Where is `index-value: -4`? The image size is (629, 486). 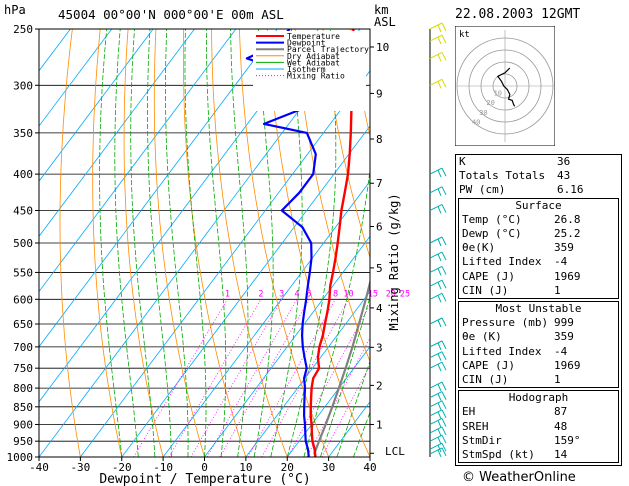
index-value: -4 is located at coordinates (561, 351).